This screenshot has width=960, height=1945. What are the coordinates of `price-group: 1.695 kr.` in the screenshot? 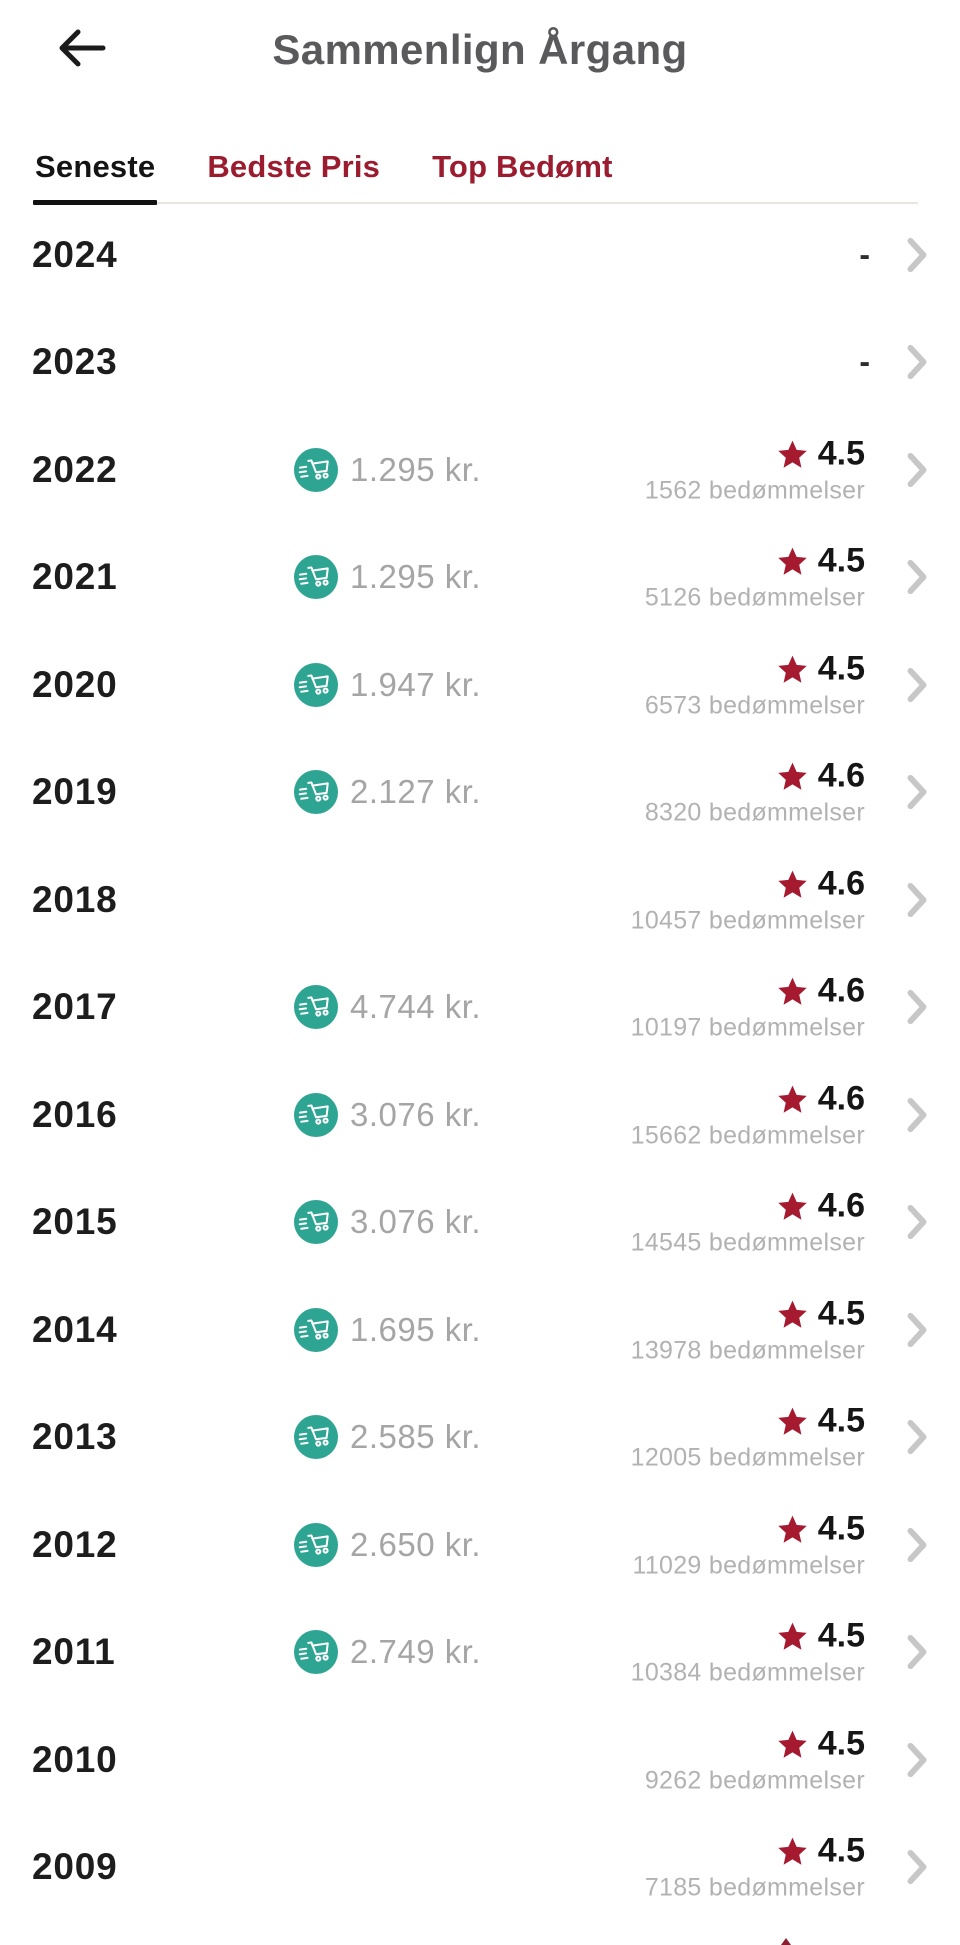 It's located at (388, 1329).